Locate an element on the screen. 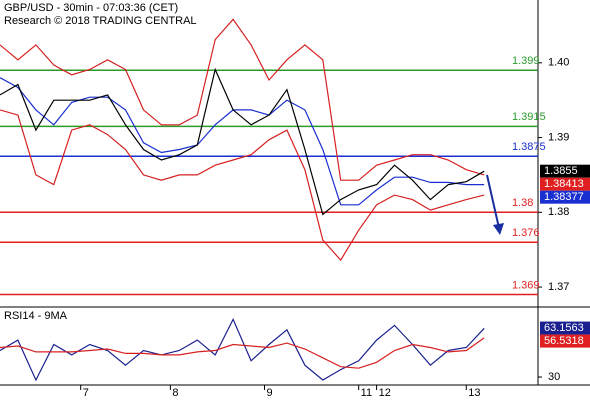 This screenshot has height=405, width=590. rsi-title: RSI14 - 9MA is located at coordinates (36, 316).